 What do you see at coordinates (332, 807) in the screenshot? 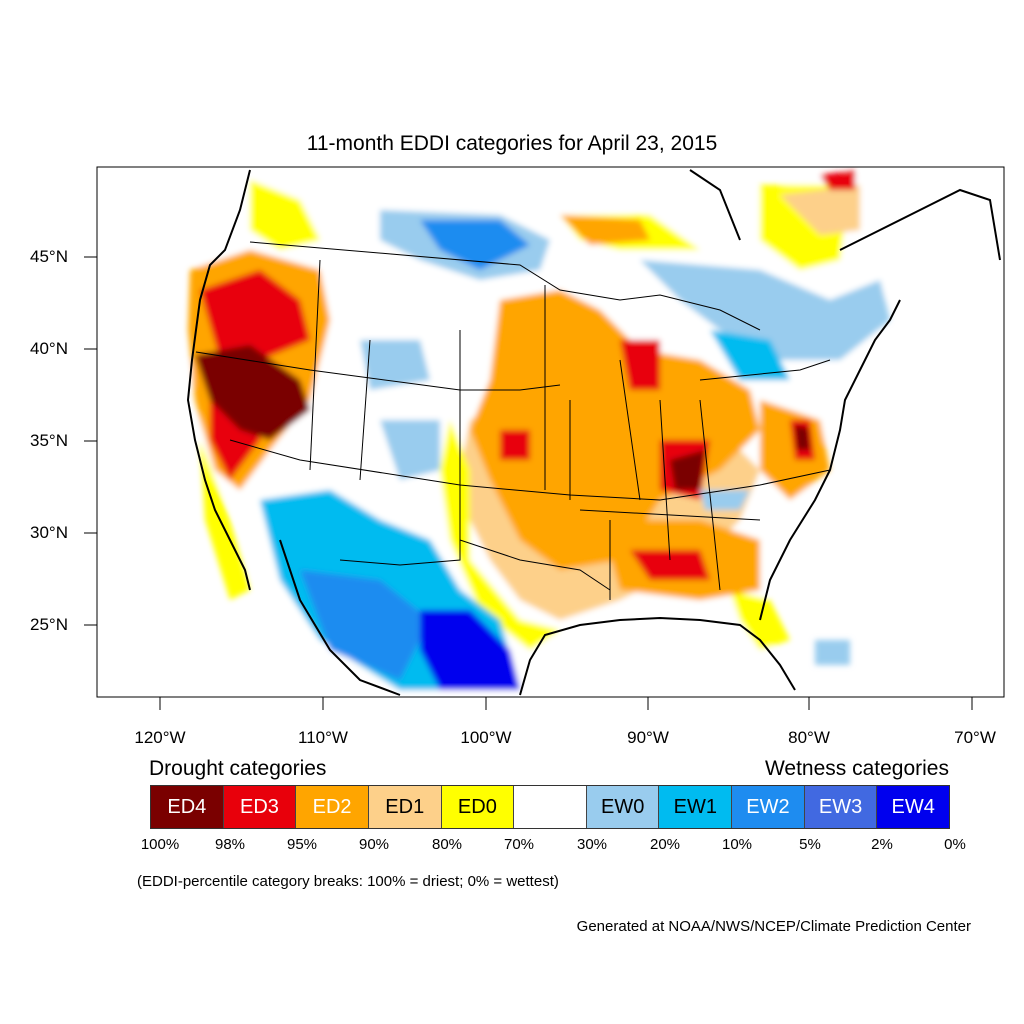
I see `legend-swatch-ed2: ED2` at bounding box center [332, 807].